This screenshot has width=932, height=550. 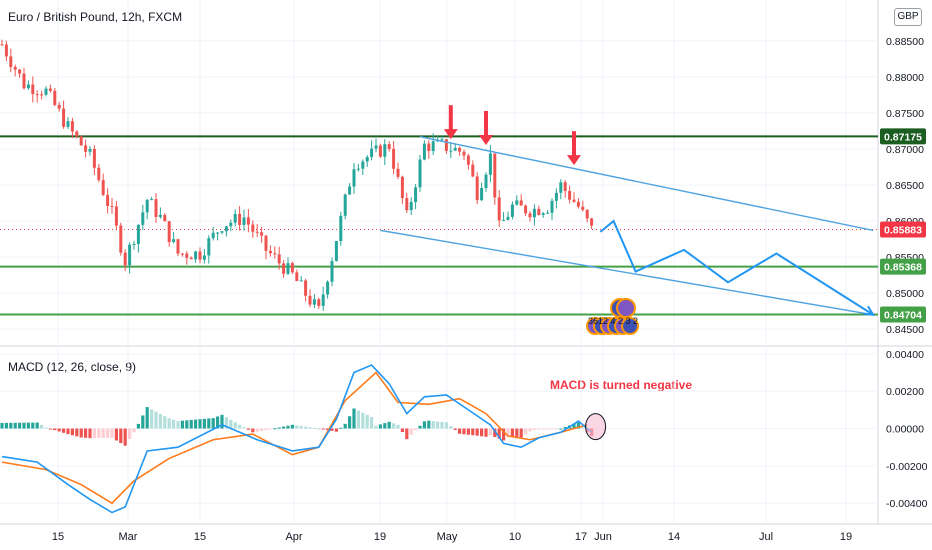 I want to click on y-tick-label: 0.85000, so click(x=905, y=294).